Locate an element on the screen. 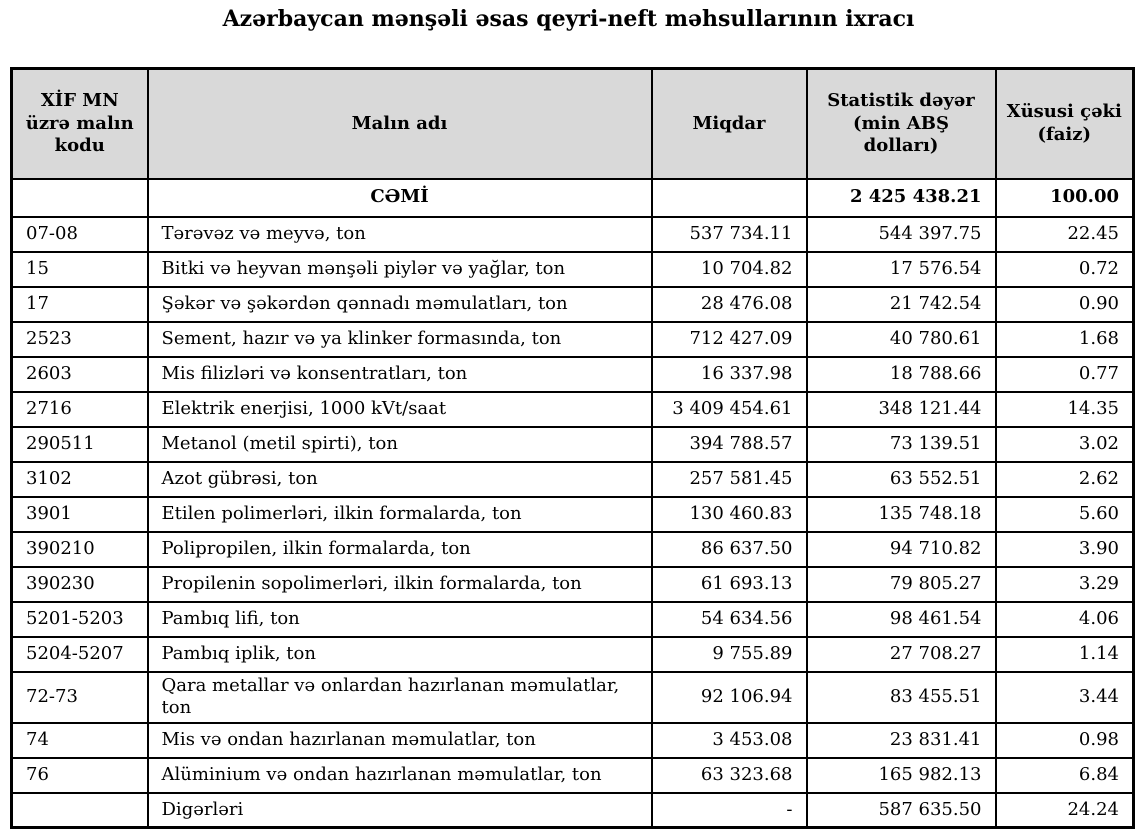  cell-name: Digərləri is located at coordinates (399, 810).